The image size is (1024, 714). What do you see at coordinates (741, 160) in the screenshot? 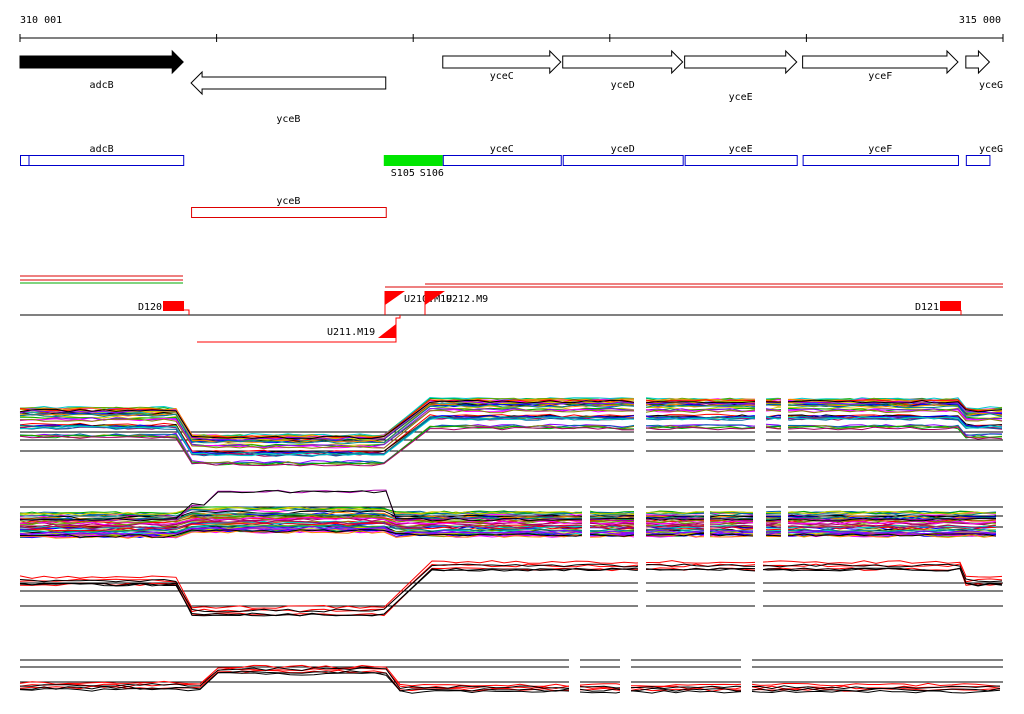
I see `segment-box-yceE` at bounding box center [741, 160].